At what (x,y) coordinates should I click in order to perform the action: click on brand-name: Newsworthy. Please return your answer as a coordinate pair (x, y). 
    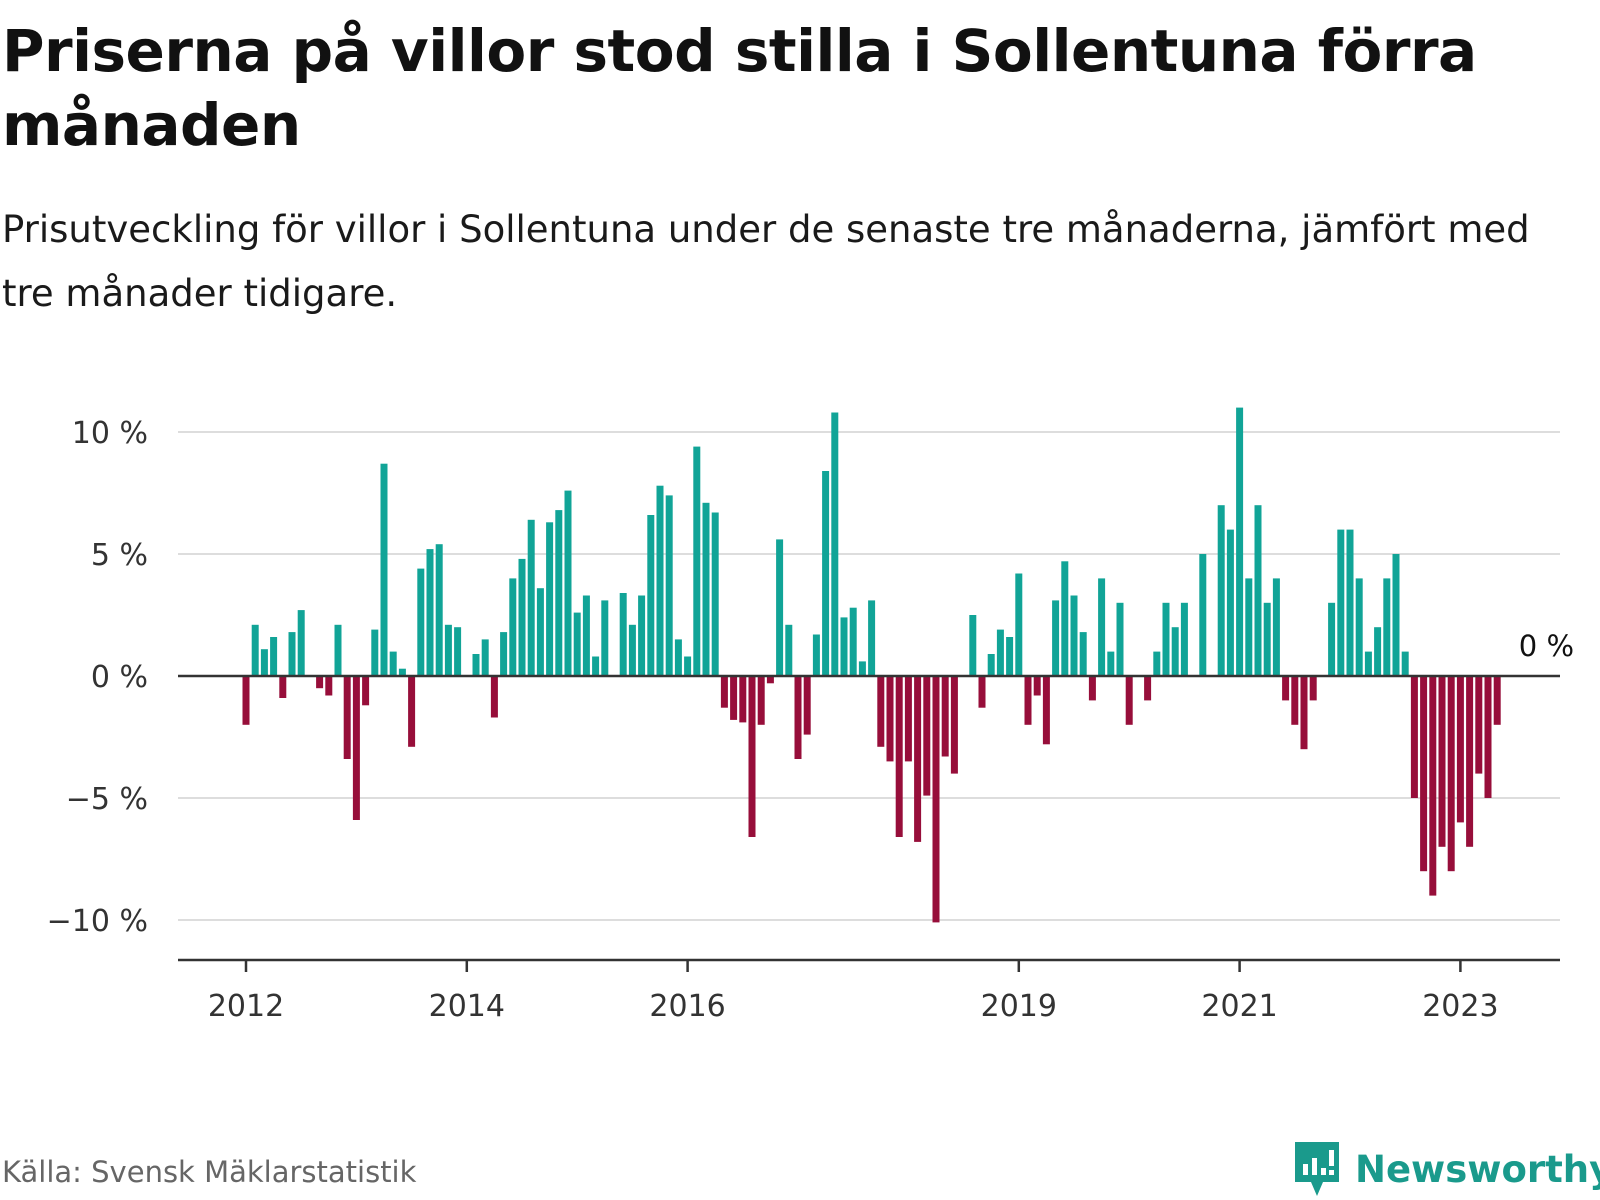
    Looking at the image, I should click on (1477, 1169).